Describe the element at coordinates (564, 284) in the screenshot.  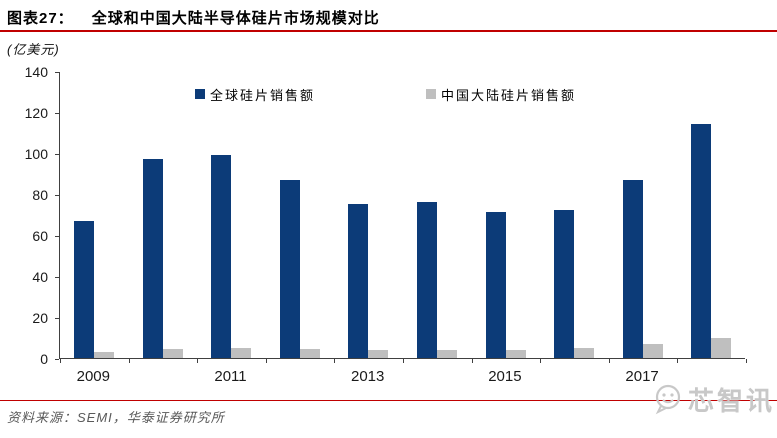
I see `global-sales-bar-2016` at that location.